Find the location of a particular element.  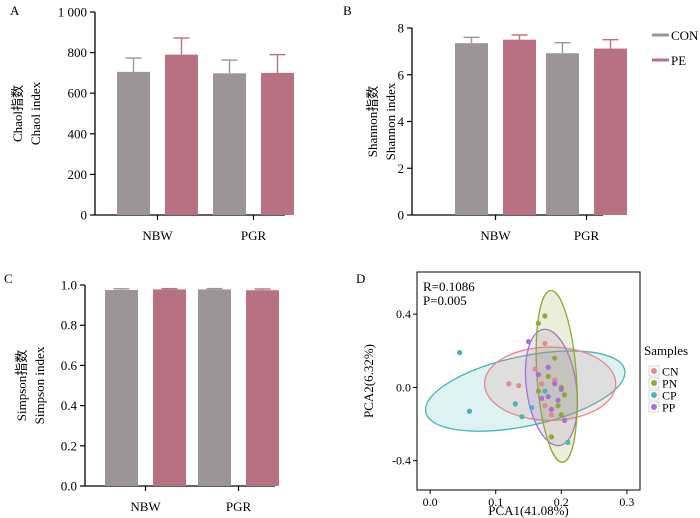

legend-swatch-pn is located at coordinates (654, 383).